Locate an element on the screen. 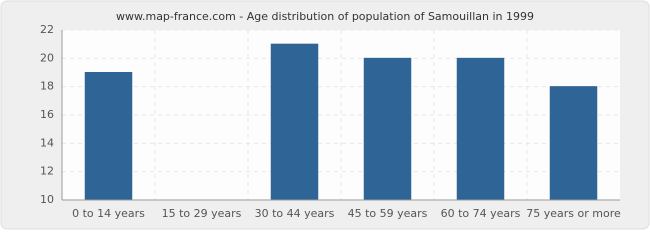 The height and width of the screenshot is (240, 650). y-tick-label: 16 is located at coordinates (47, 114).